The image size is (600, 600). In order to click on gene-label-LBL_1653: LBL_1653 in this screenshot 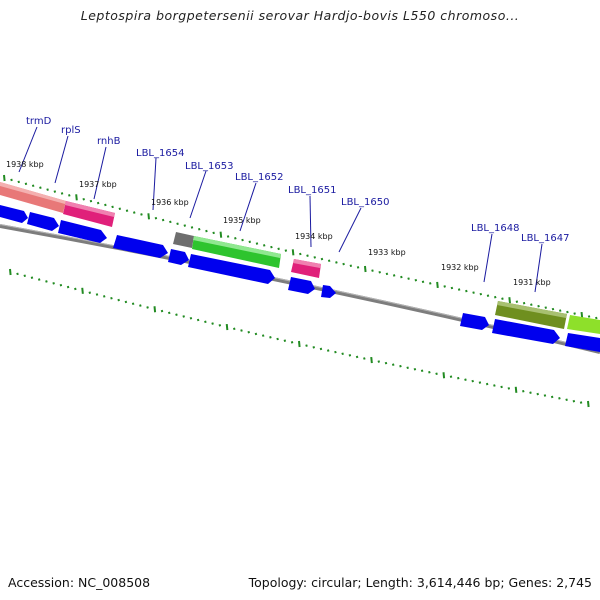, I will do `click(209, 166)`.